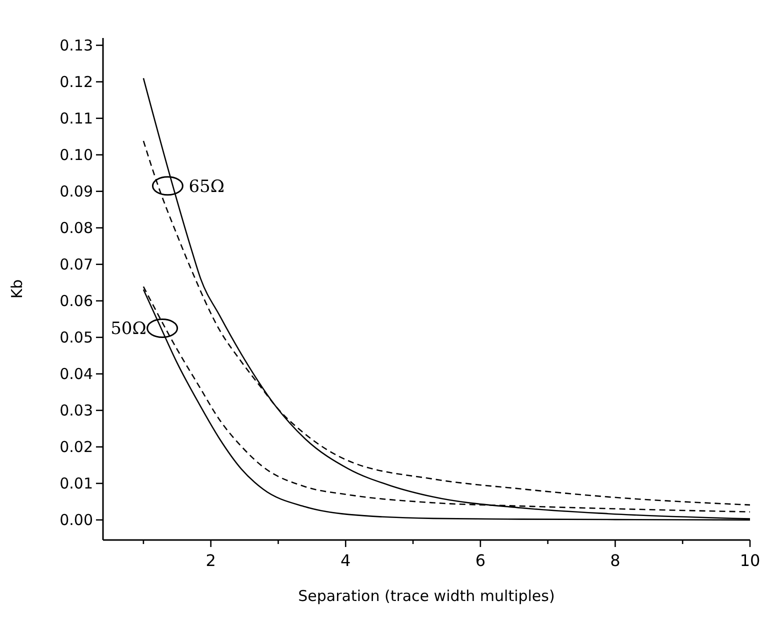 This screenshot has width=761, height=619. Describe the element at coordinates (76, 155) in the screenshot. I see `y-tick-label: 0.10` at that location.